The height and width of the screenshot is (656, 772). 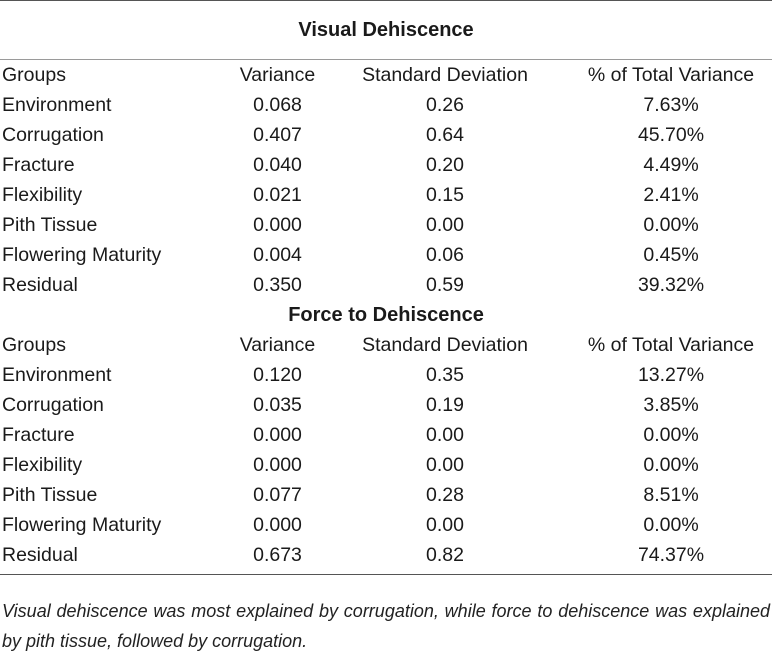 What do you see at coordinates (386, 195) in the screenshot?
I see `table-row: Flexibility 0.021 0.15 2.41%` at bounding box center [386, 195].